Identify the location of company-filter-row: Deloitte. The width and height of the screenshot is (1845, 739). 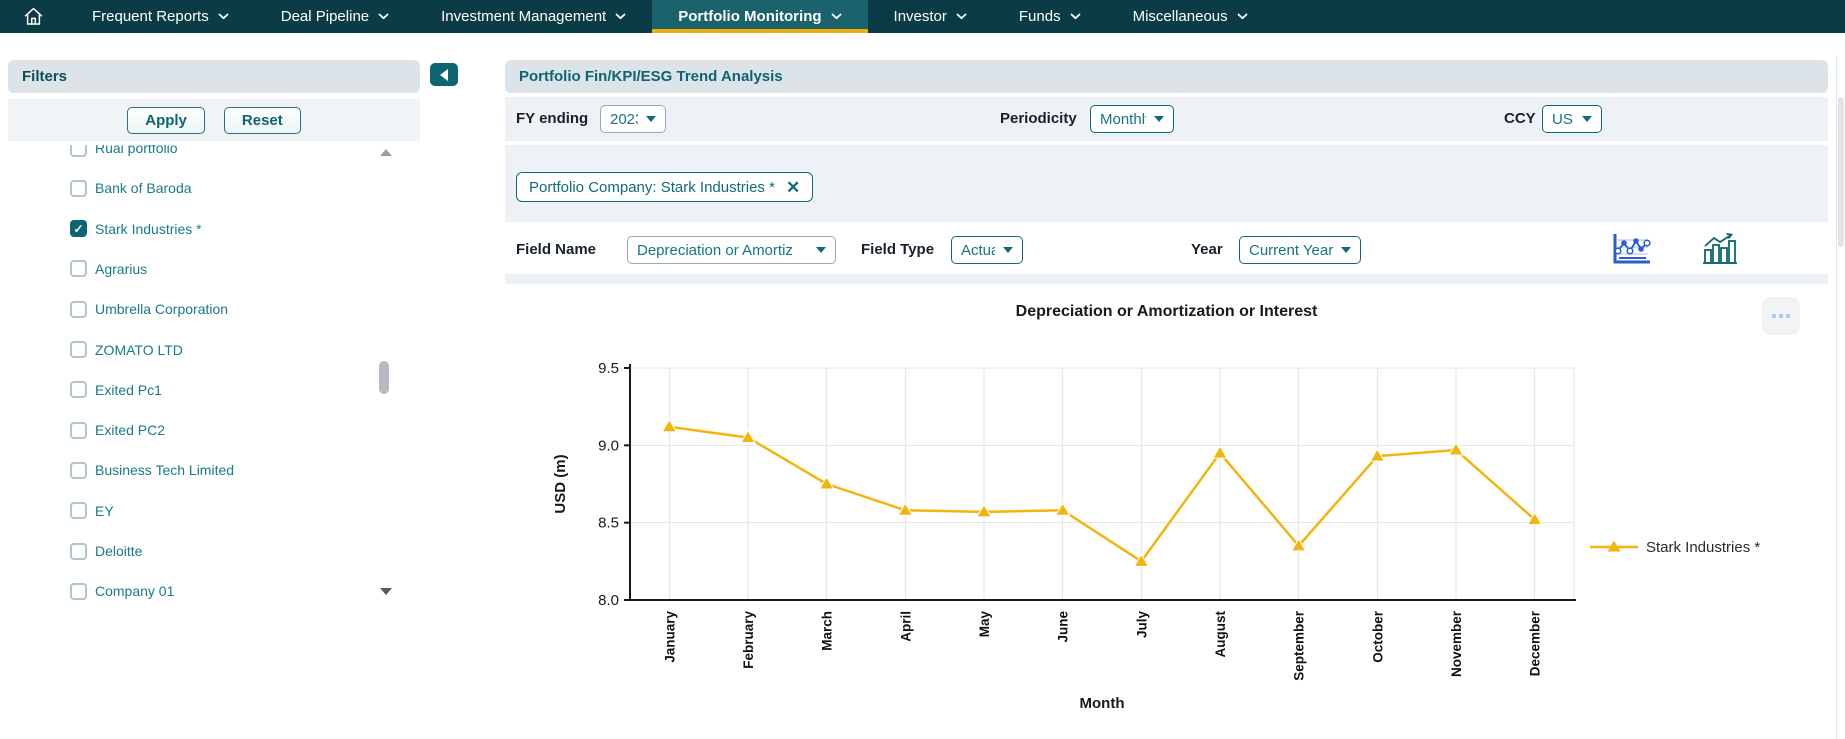
(208, 551).